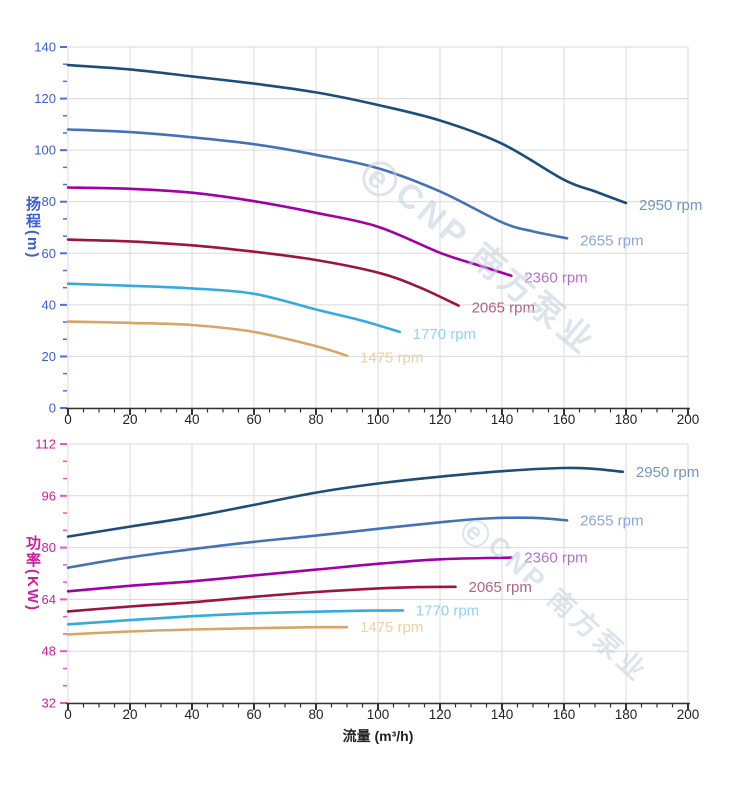 The image size is (752, 797). What do you see at coordinates (444, 334) in the screenshot?
I see `head-curves-label-1770: 1770 rpm` at bounding box center [444, 334].